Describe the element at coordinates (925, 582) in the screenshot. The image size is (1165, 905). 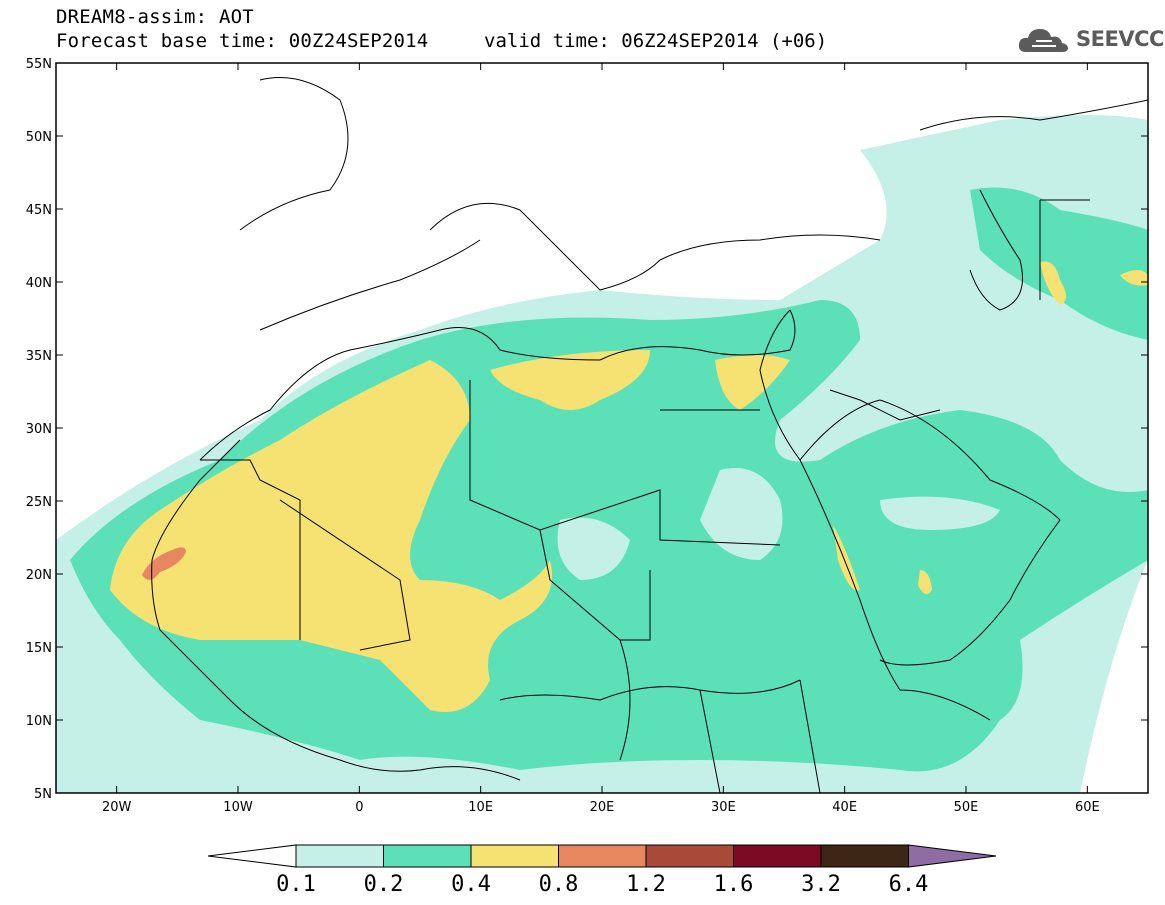
I see `aot-contour-0.4-arabia` at that location.